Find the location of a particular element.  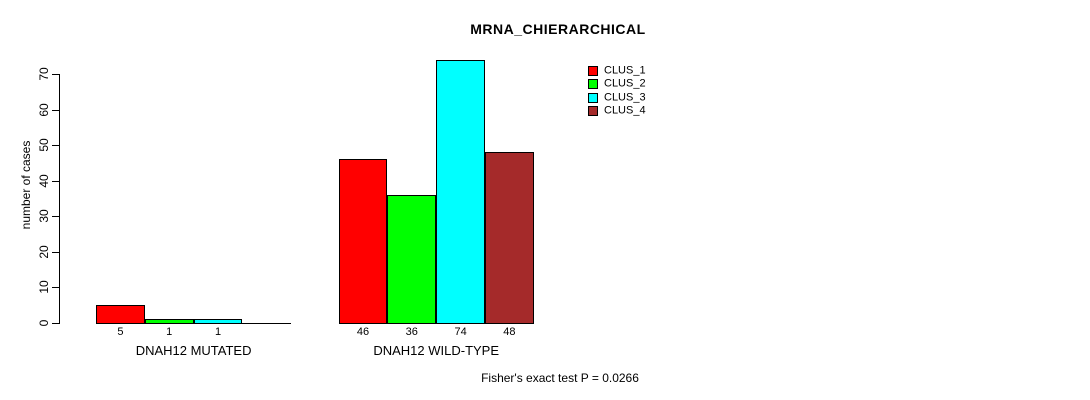

bar-value-label: 48 is located at coordinates (509, 332).